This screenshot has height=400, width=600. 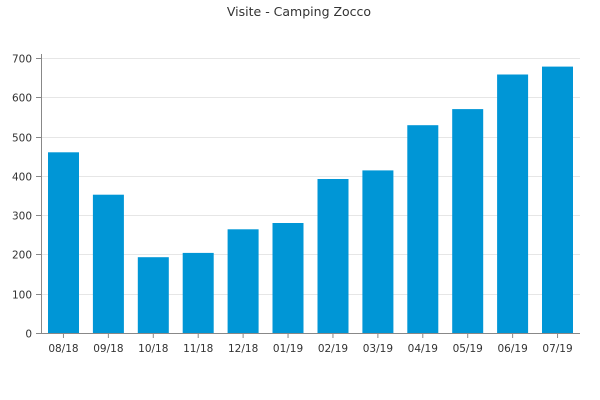 I want to click on y-tick-label: 400, so click(x=22, y=178).